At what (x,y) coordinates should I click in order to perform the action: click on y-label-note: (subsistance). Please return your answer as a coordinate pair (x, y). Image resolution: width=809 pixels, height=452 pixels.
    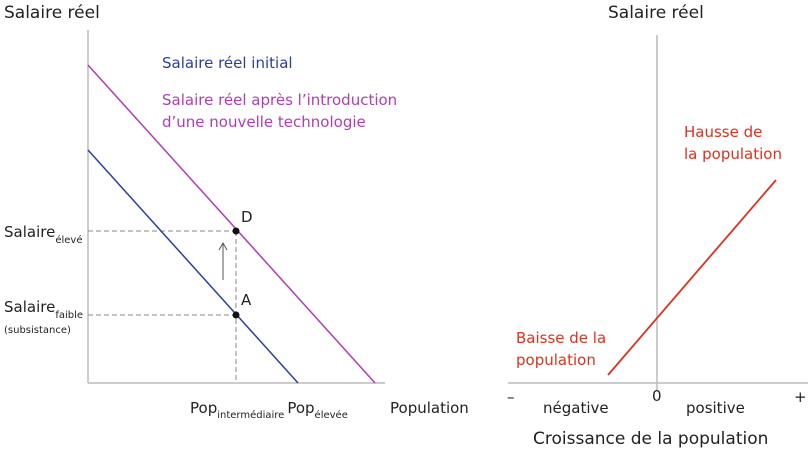
    Looking at the image, I should click on (37, 330).